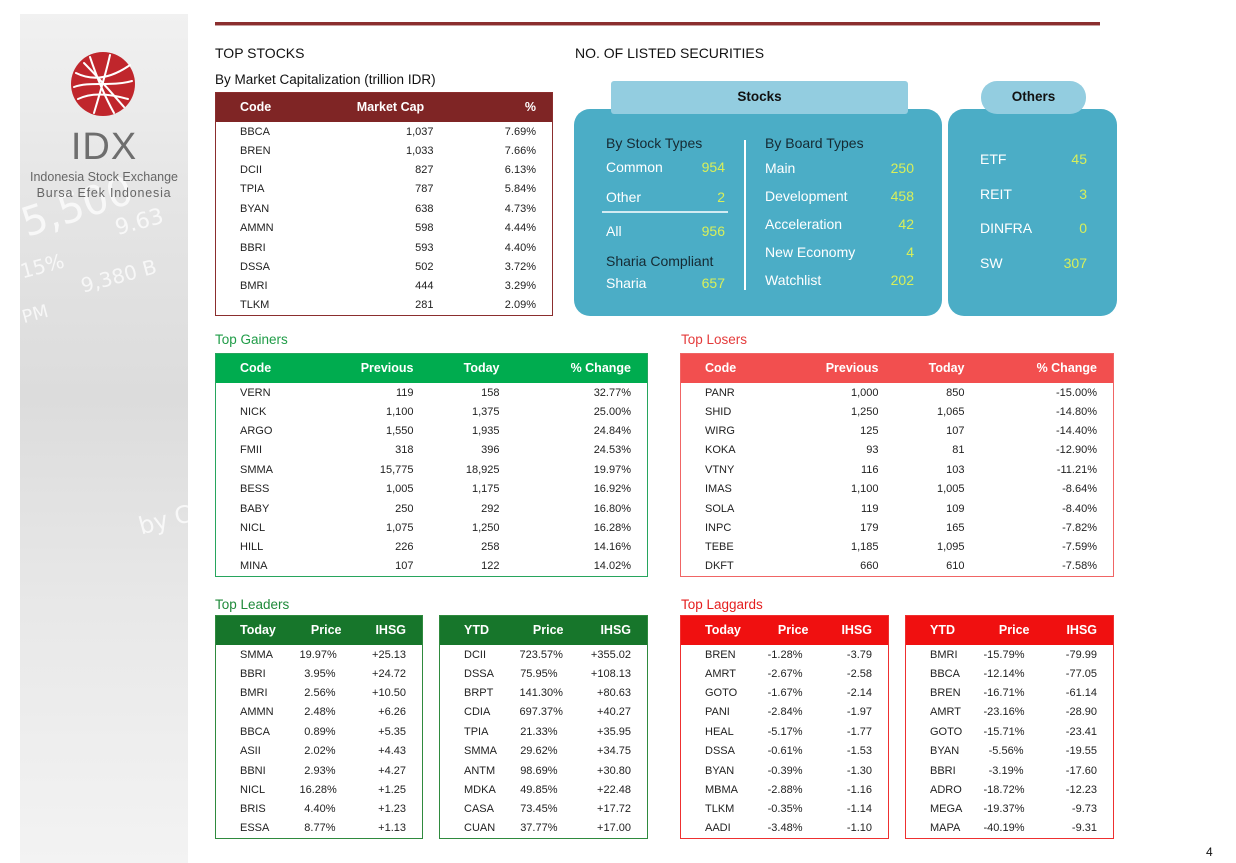 The width and height of the screenshot is (1236, 863). I want to click on stock-code-cell: VERN, so click(255, 393).